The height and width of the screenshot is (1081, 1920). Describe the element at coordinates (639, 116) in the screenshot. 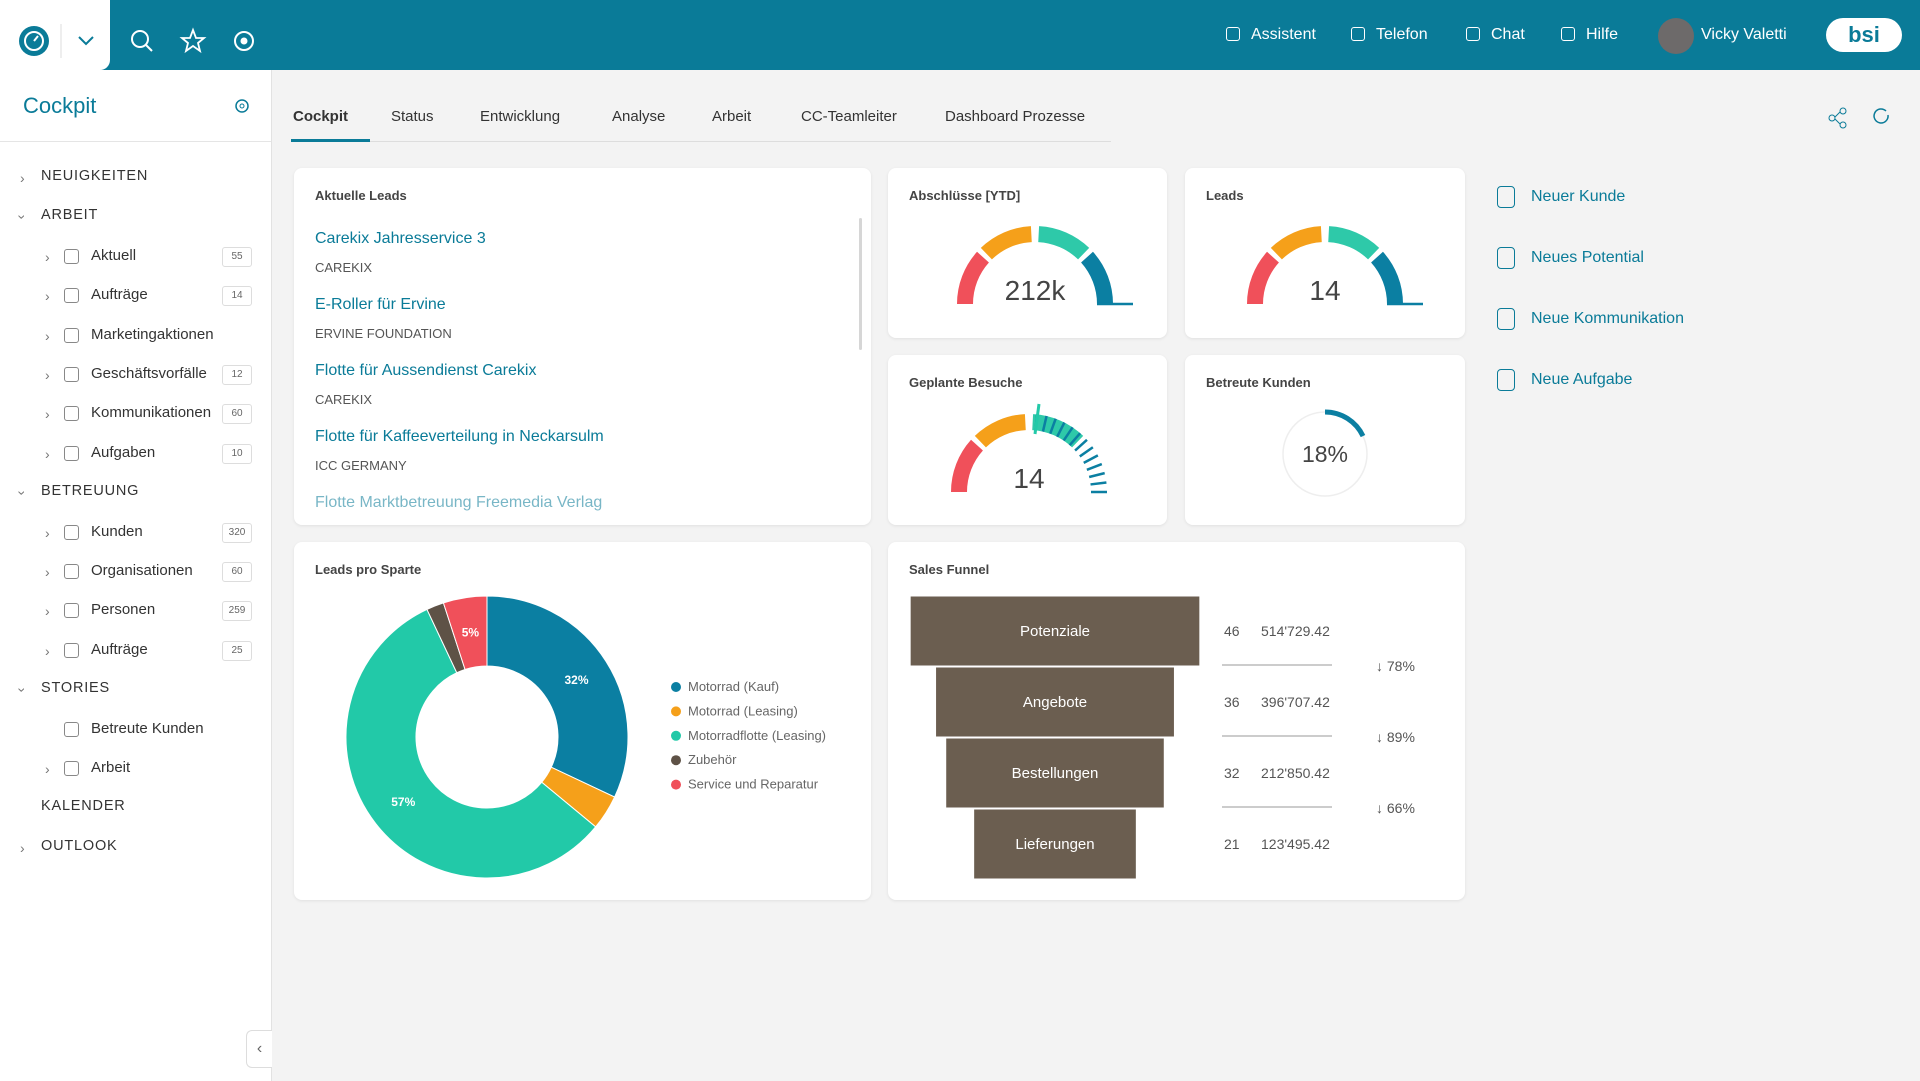

I see `tab: Analyse` at that location.